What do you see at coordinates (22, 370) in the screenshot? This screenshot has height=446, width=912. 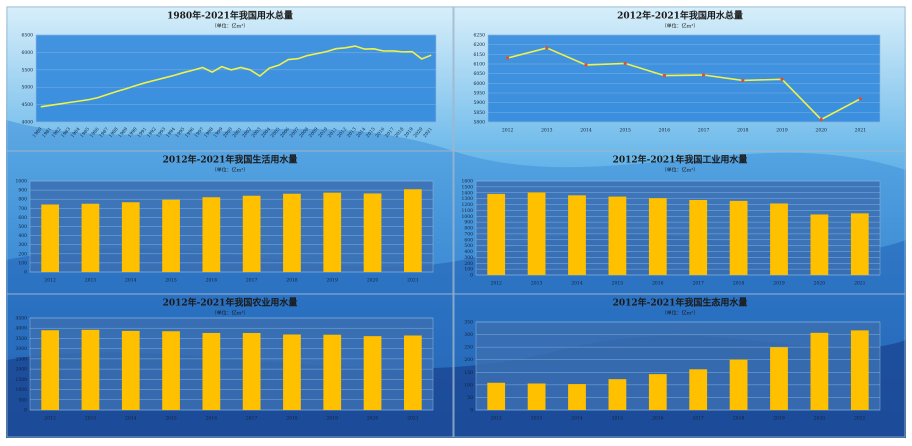 I see `y-tick-label: 2000` at bounding box center [22, 370].